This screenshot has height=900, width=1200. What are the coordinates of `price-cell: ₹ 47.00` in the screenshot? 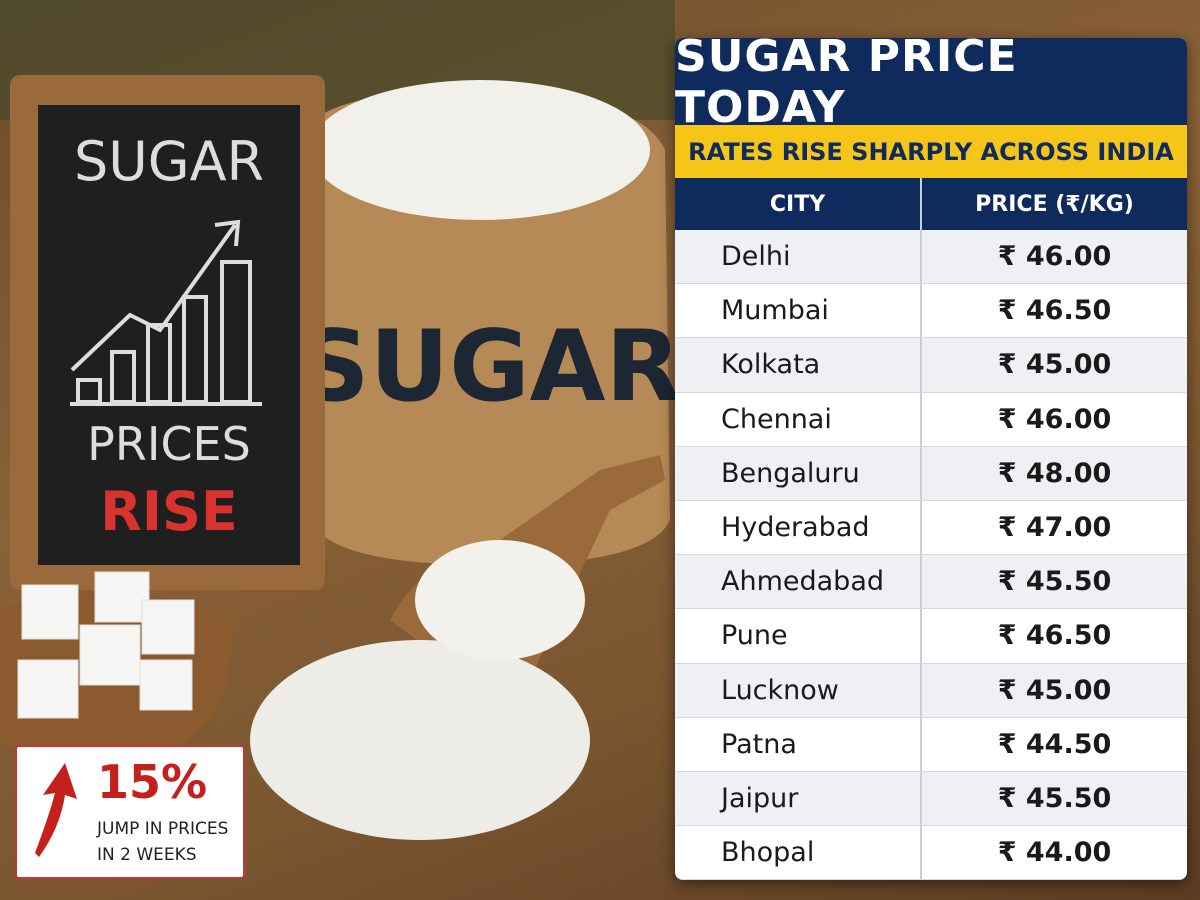 It's located at (1054, 528).